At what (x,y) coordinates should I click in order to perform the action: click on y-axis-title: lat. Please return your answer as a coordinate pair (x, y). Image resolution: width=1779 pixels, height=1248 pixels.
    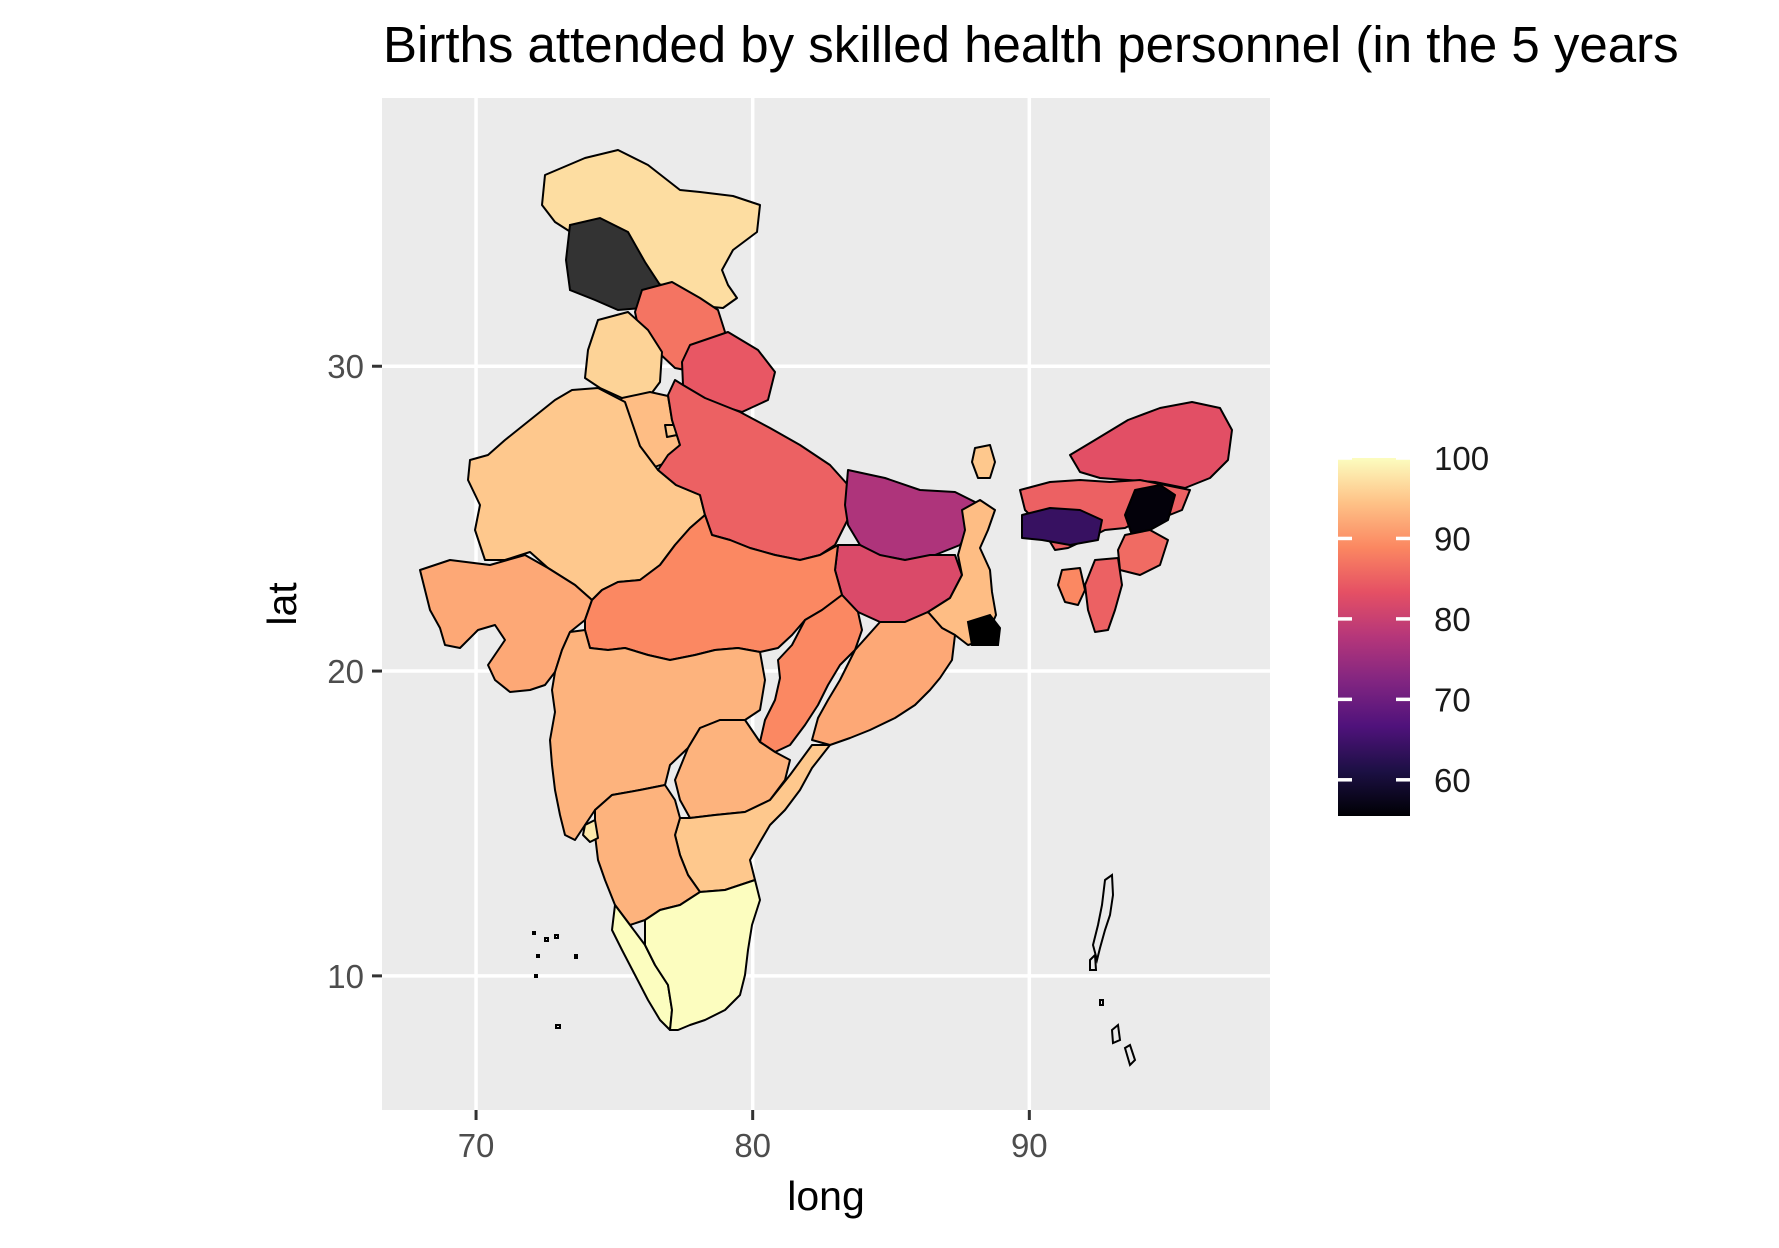
    Looking at the image, I should click on (282, 604).